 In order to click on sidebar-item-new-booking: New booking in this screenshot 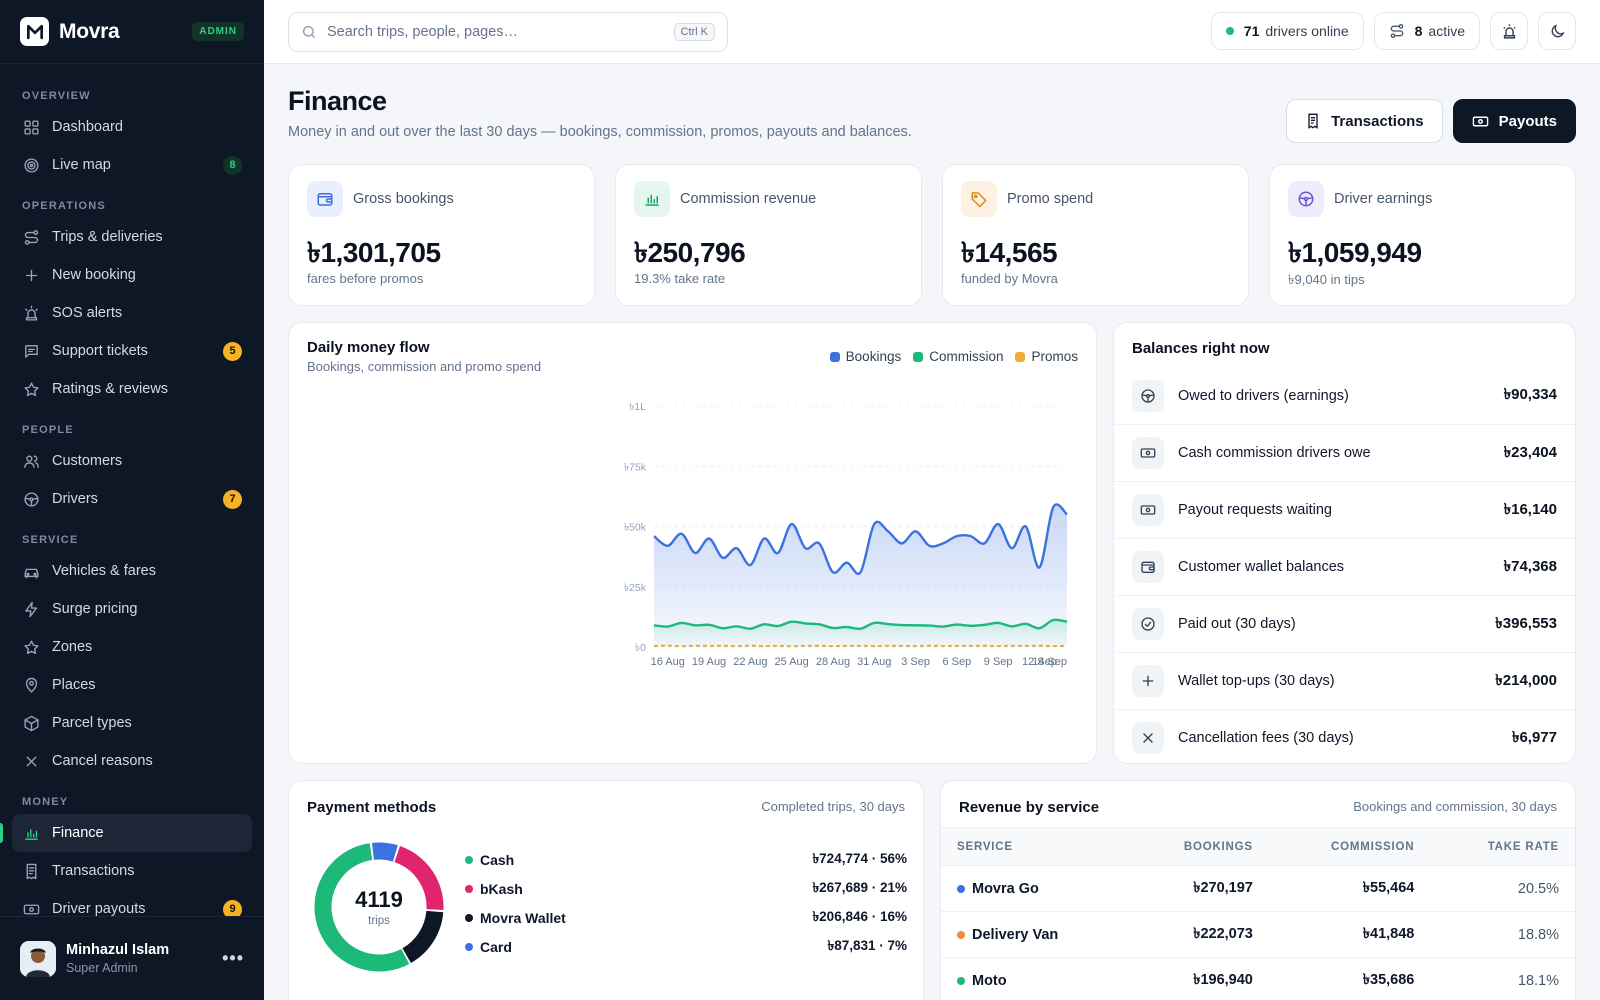, I will do `click(132, 275)`.